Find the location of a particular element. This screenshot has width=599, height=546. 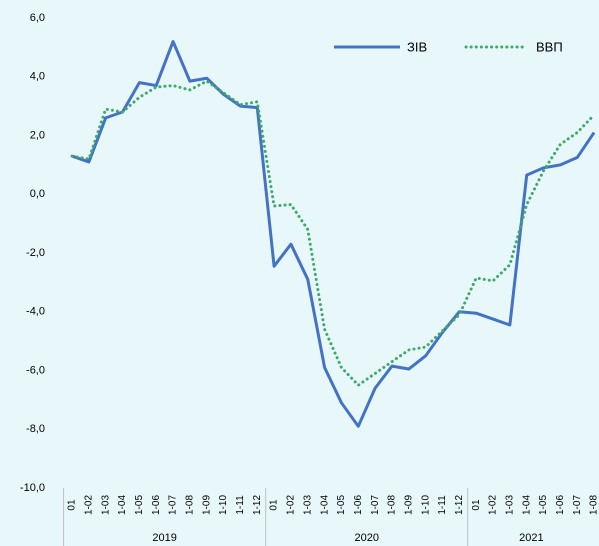

y-tick-label: 4,0 is located at coordinates (37, 77).